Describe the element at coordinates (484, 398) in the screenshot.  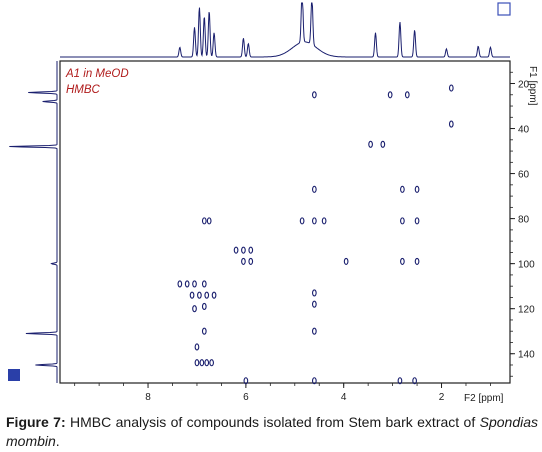
I see `x-axis-label: F2 [ppm]` at that location.